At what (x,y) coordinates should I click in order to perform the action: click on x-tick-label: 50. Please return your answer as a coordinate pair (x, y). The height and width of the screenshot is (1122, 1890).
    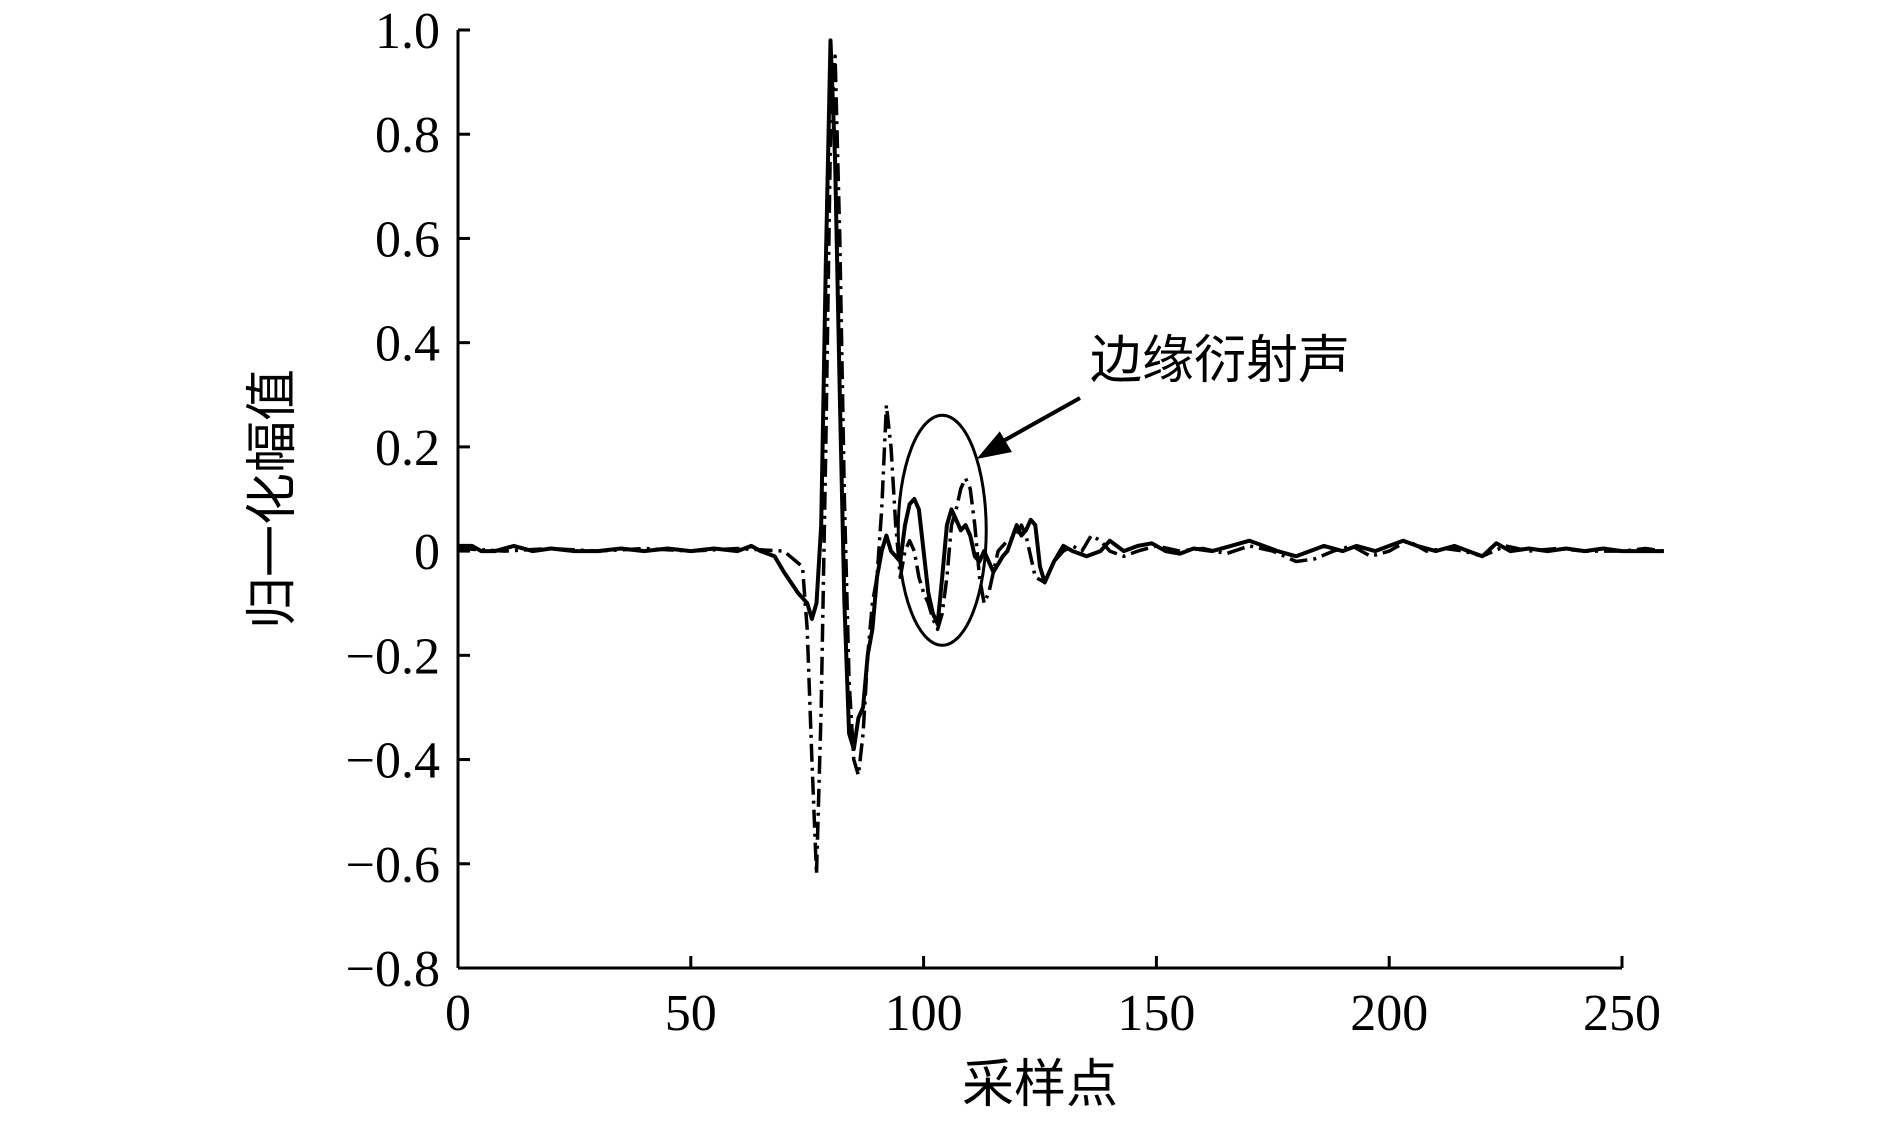
    Looking at the image, I should click on (691, 1013).